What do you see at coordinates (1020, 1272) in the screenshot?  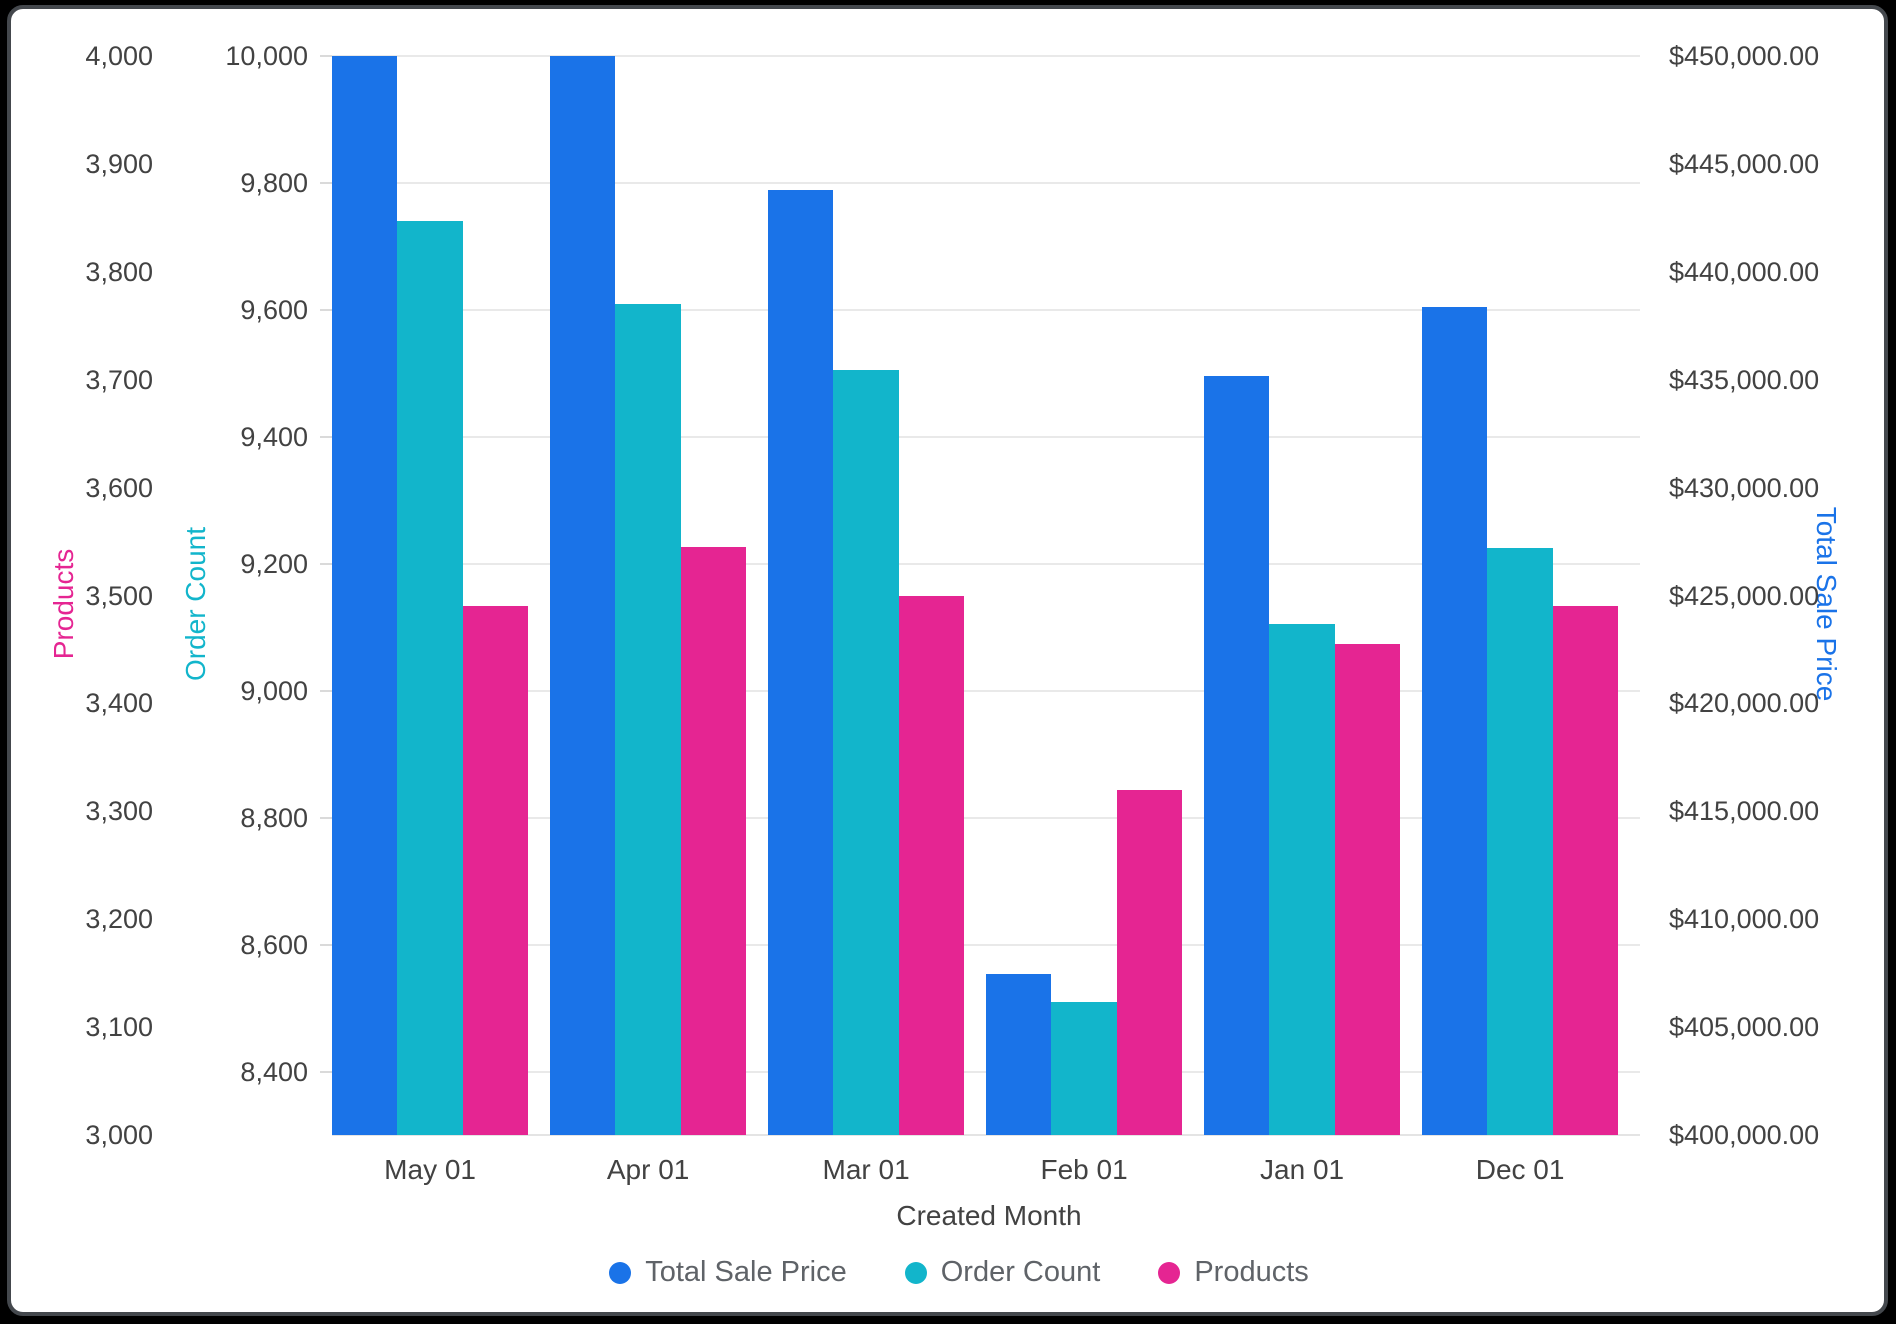 I see `legend-item-label: Order Count` at bounding box center [1020, 1272].